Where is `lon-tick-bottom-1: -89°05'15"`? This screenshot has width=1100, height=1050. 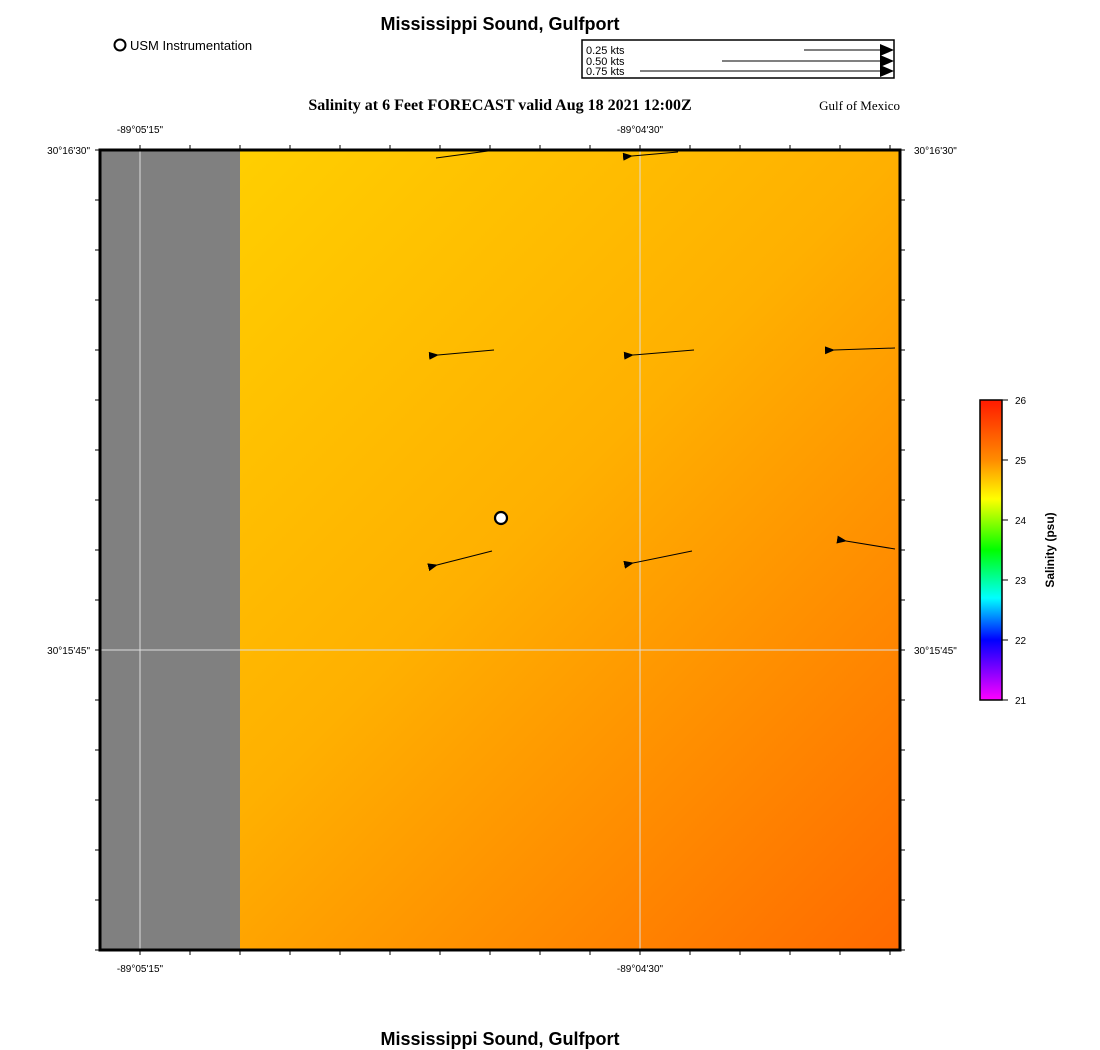 lon-tick-bottom-1: -89°05'15" is located at coordinates (140, 969).